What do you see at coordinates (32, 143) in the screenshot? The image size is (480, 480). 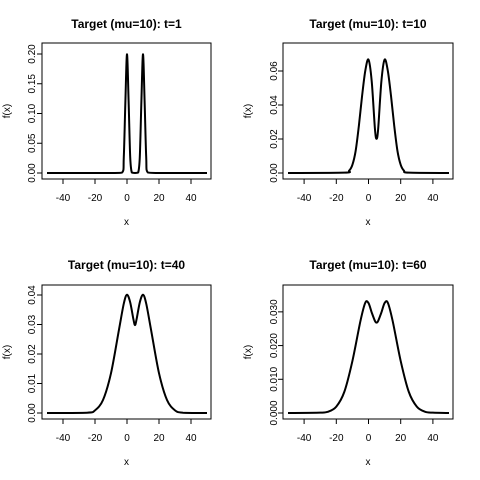 I see `y-tick-label: 0.05` at bounding box center [32, 143].